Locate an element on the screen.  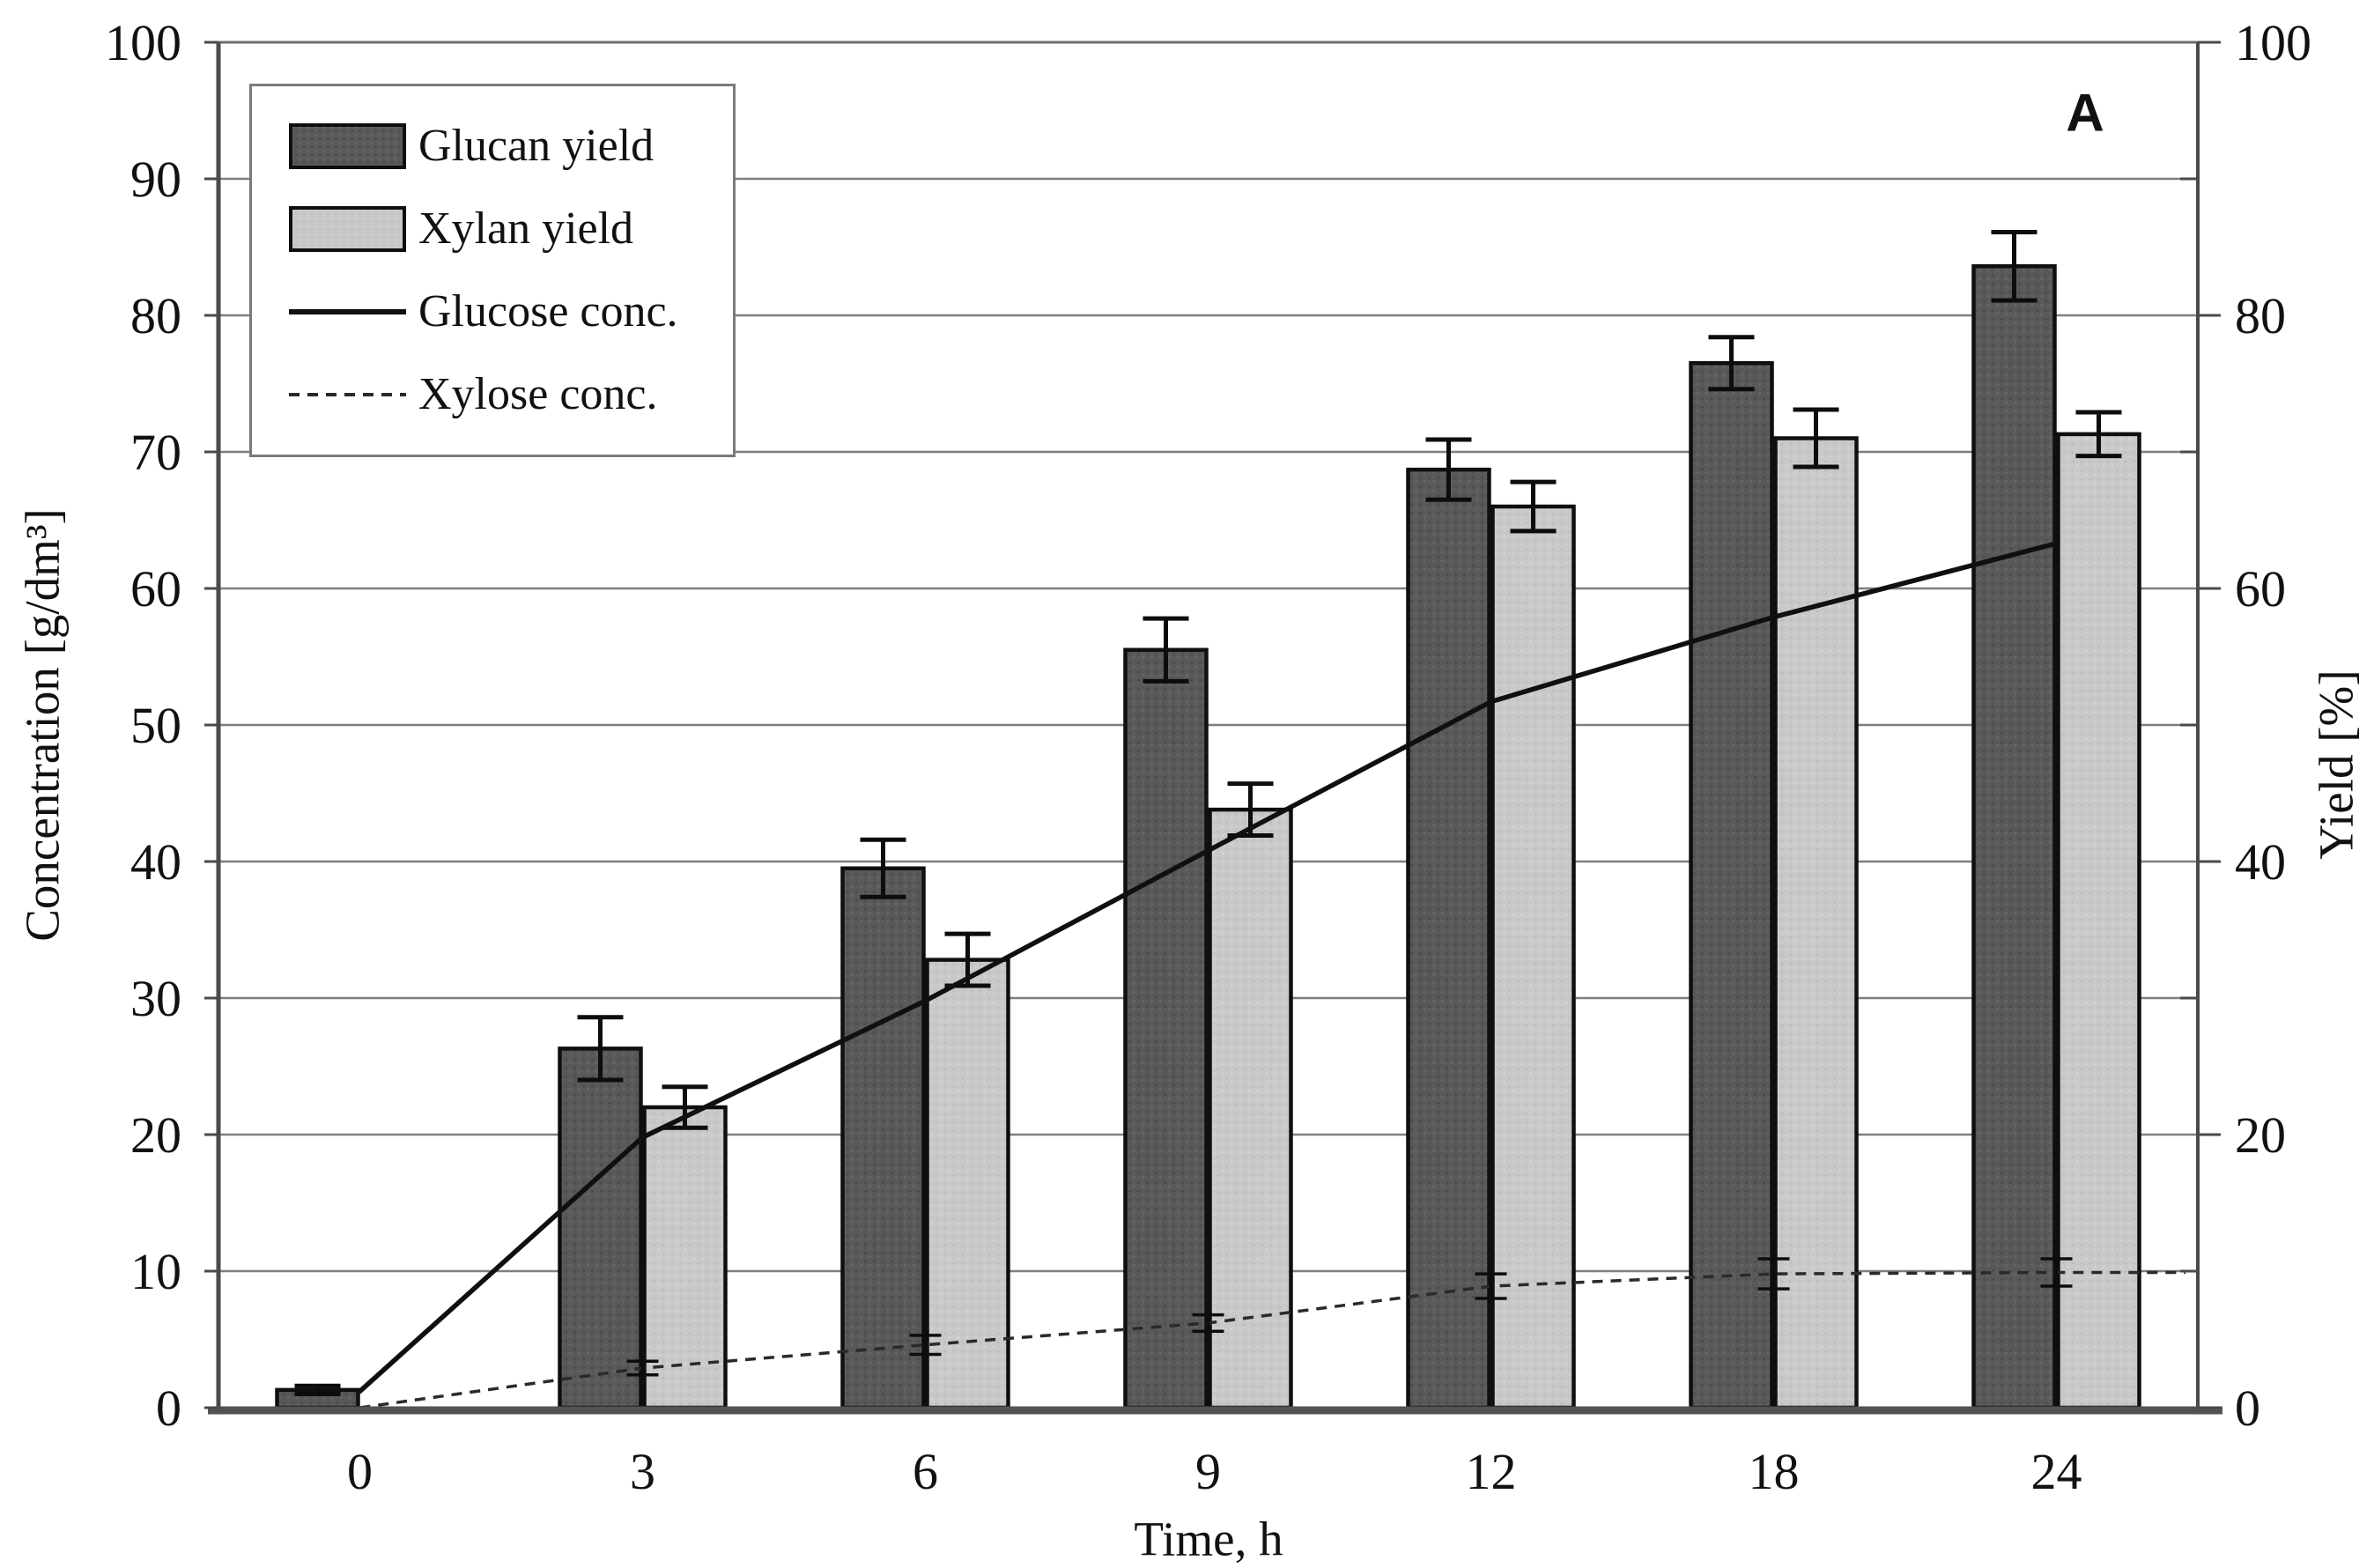
y-right-tick-label: 80 is located at coordinates (2261, 315).